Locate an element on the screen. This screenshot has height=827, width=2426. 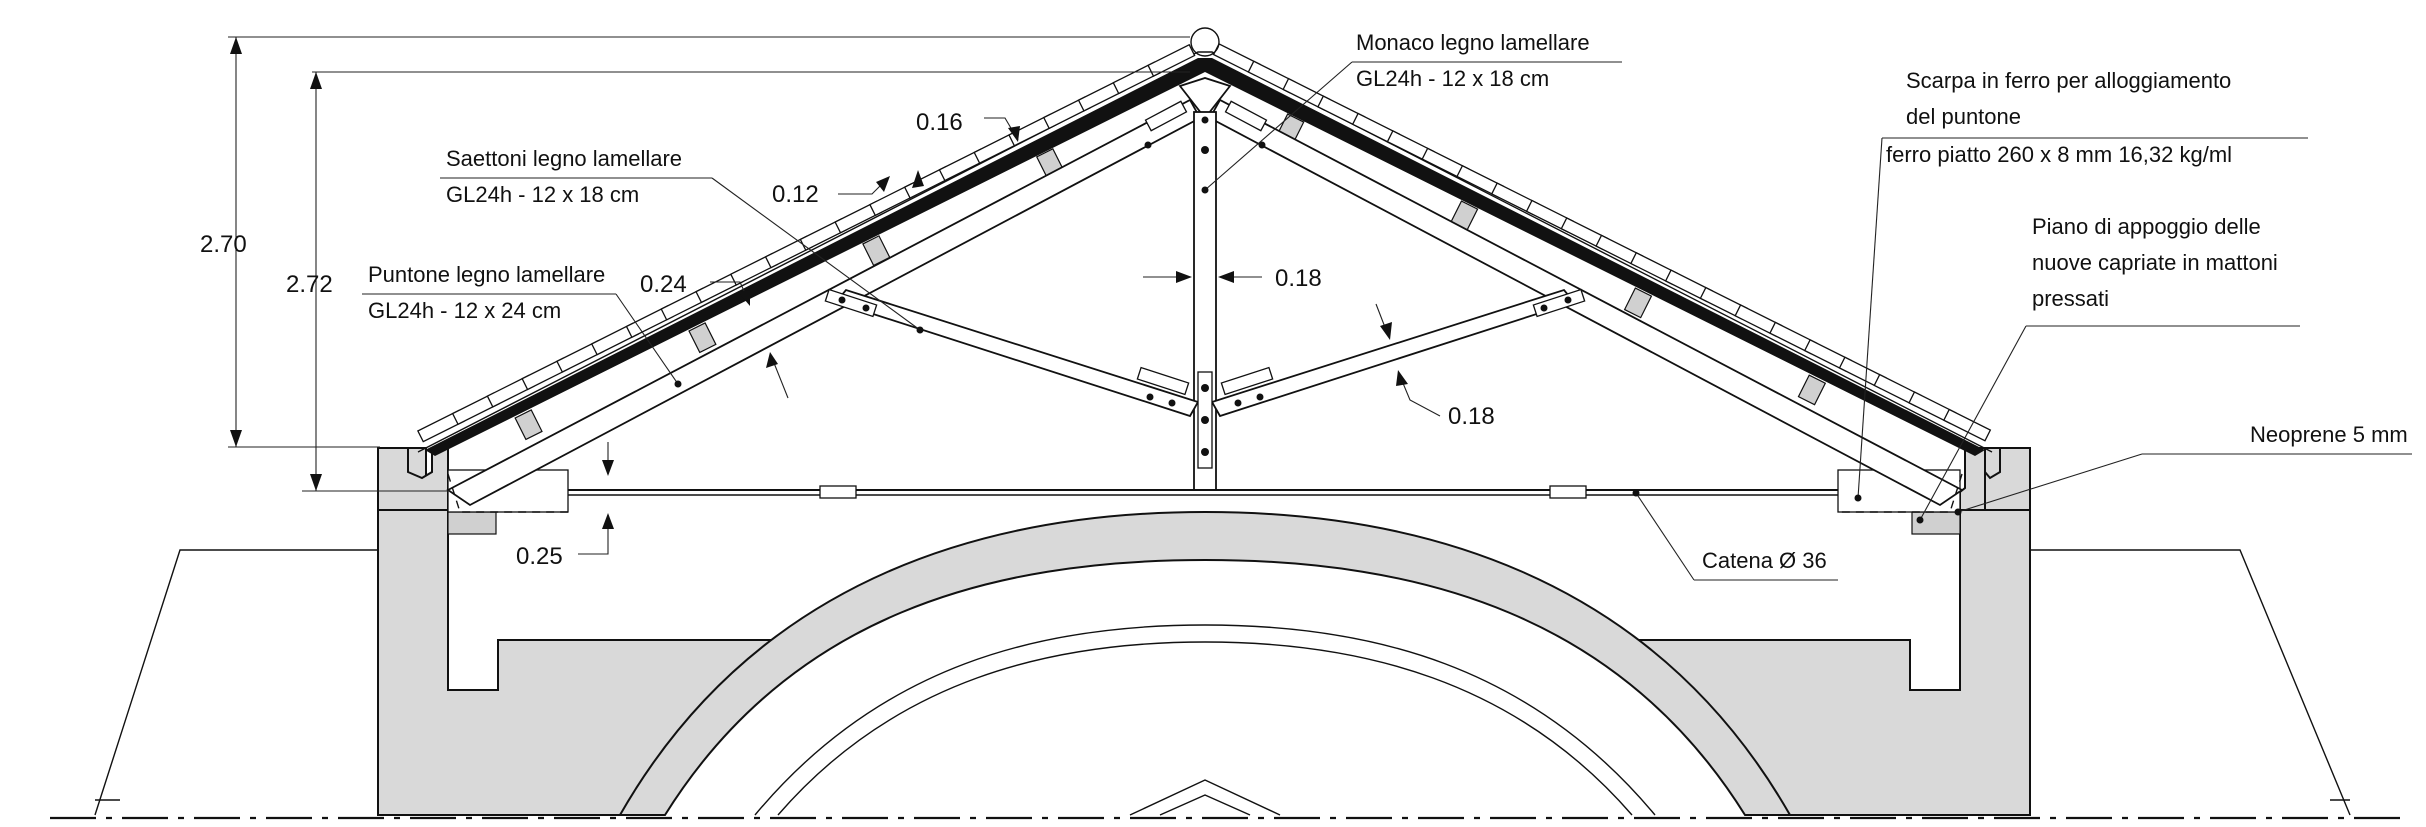
svg-text: Neoprene 5 mm is located at coordinates (2329, 434).